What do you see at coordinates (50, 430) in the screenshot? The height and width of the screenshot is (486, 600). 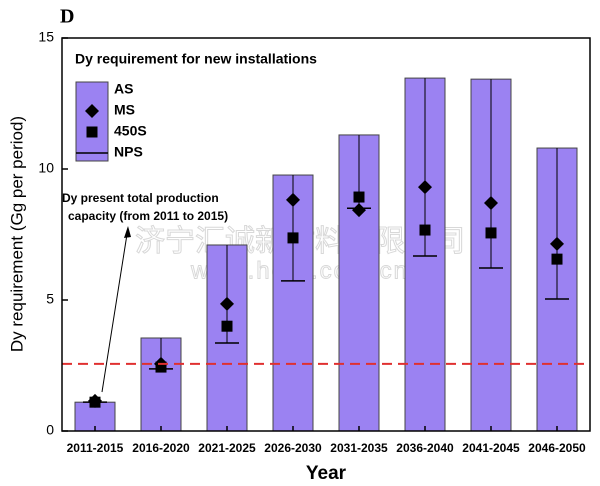 I see `y-tick-label: 0` at bounding box center [50, 430].